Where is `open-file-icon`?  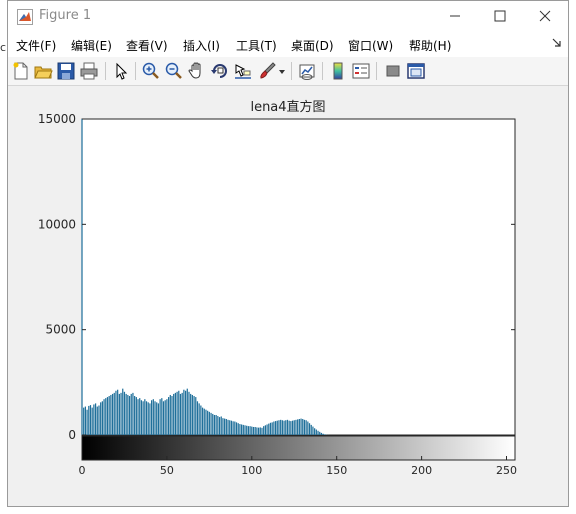 open-file-icon is located at coordinates (43, 71).